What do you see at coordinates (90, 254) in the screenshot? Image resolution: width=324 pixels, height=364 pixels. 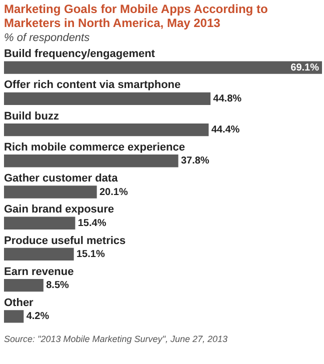 I see `data-label: 15.1%` at bounding box center [90, 254].